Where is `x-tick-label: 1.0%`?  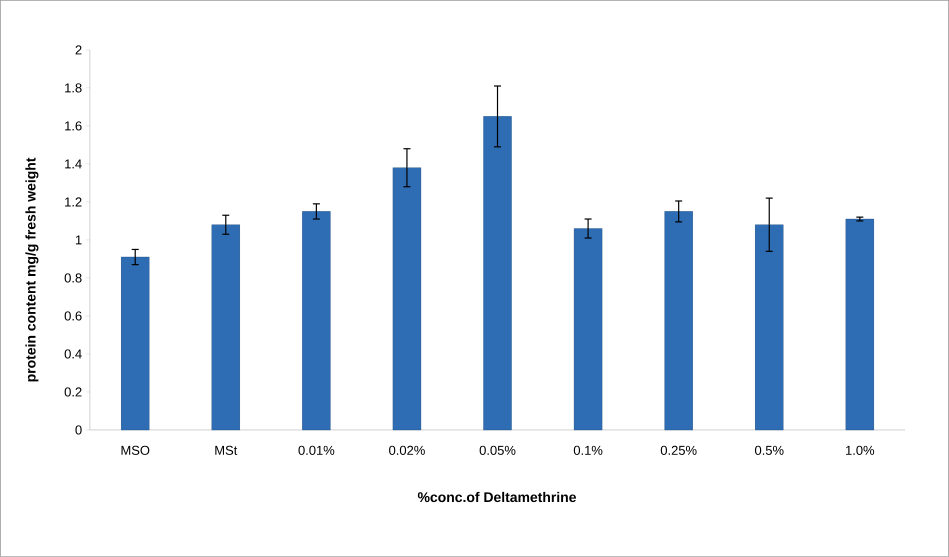 x-tick-label: 1.0% is located at coordinates (860, 450).